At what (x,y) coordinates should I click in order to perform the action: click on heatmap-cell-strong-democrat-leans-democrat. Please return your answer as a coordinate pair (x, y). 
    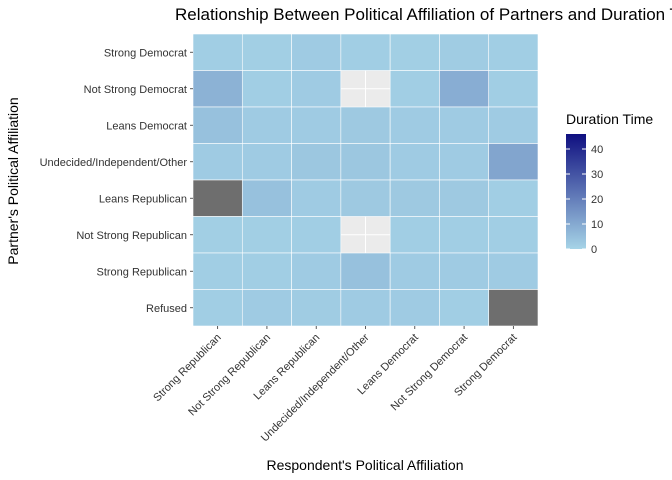
    Looking at the image, I should click on (414, 52).